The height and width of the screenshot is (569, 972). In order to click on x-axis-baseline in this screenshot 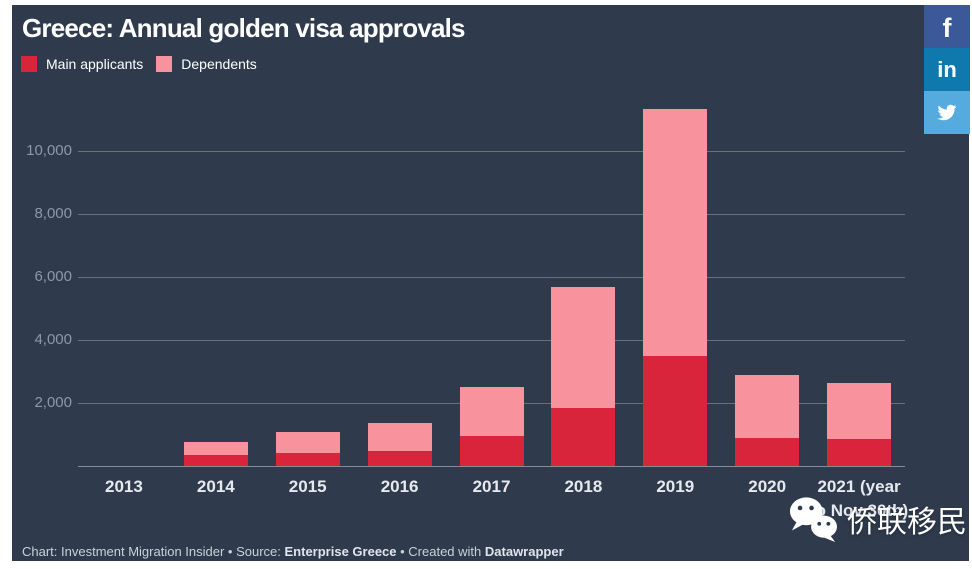, I will do `click(491, 466)`.